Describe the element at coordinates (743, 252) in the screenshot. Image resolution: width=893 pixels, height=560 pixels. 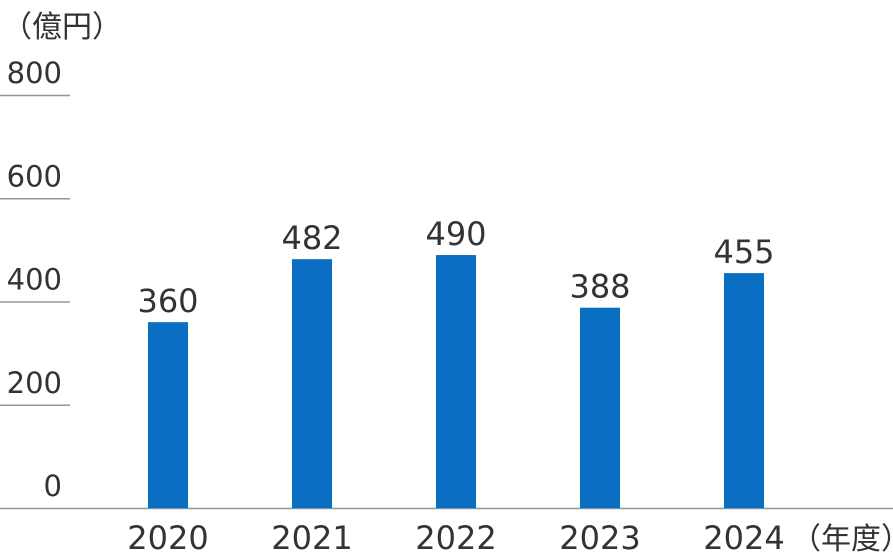
I see `data-label-2024: 455` at that location.